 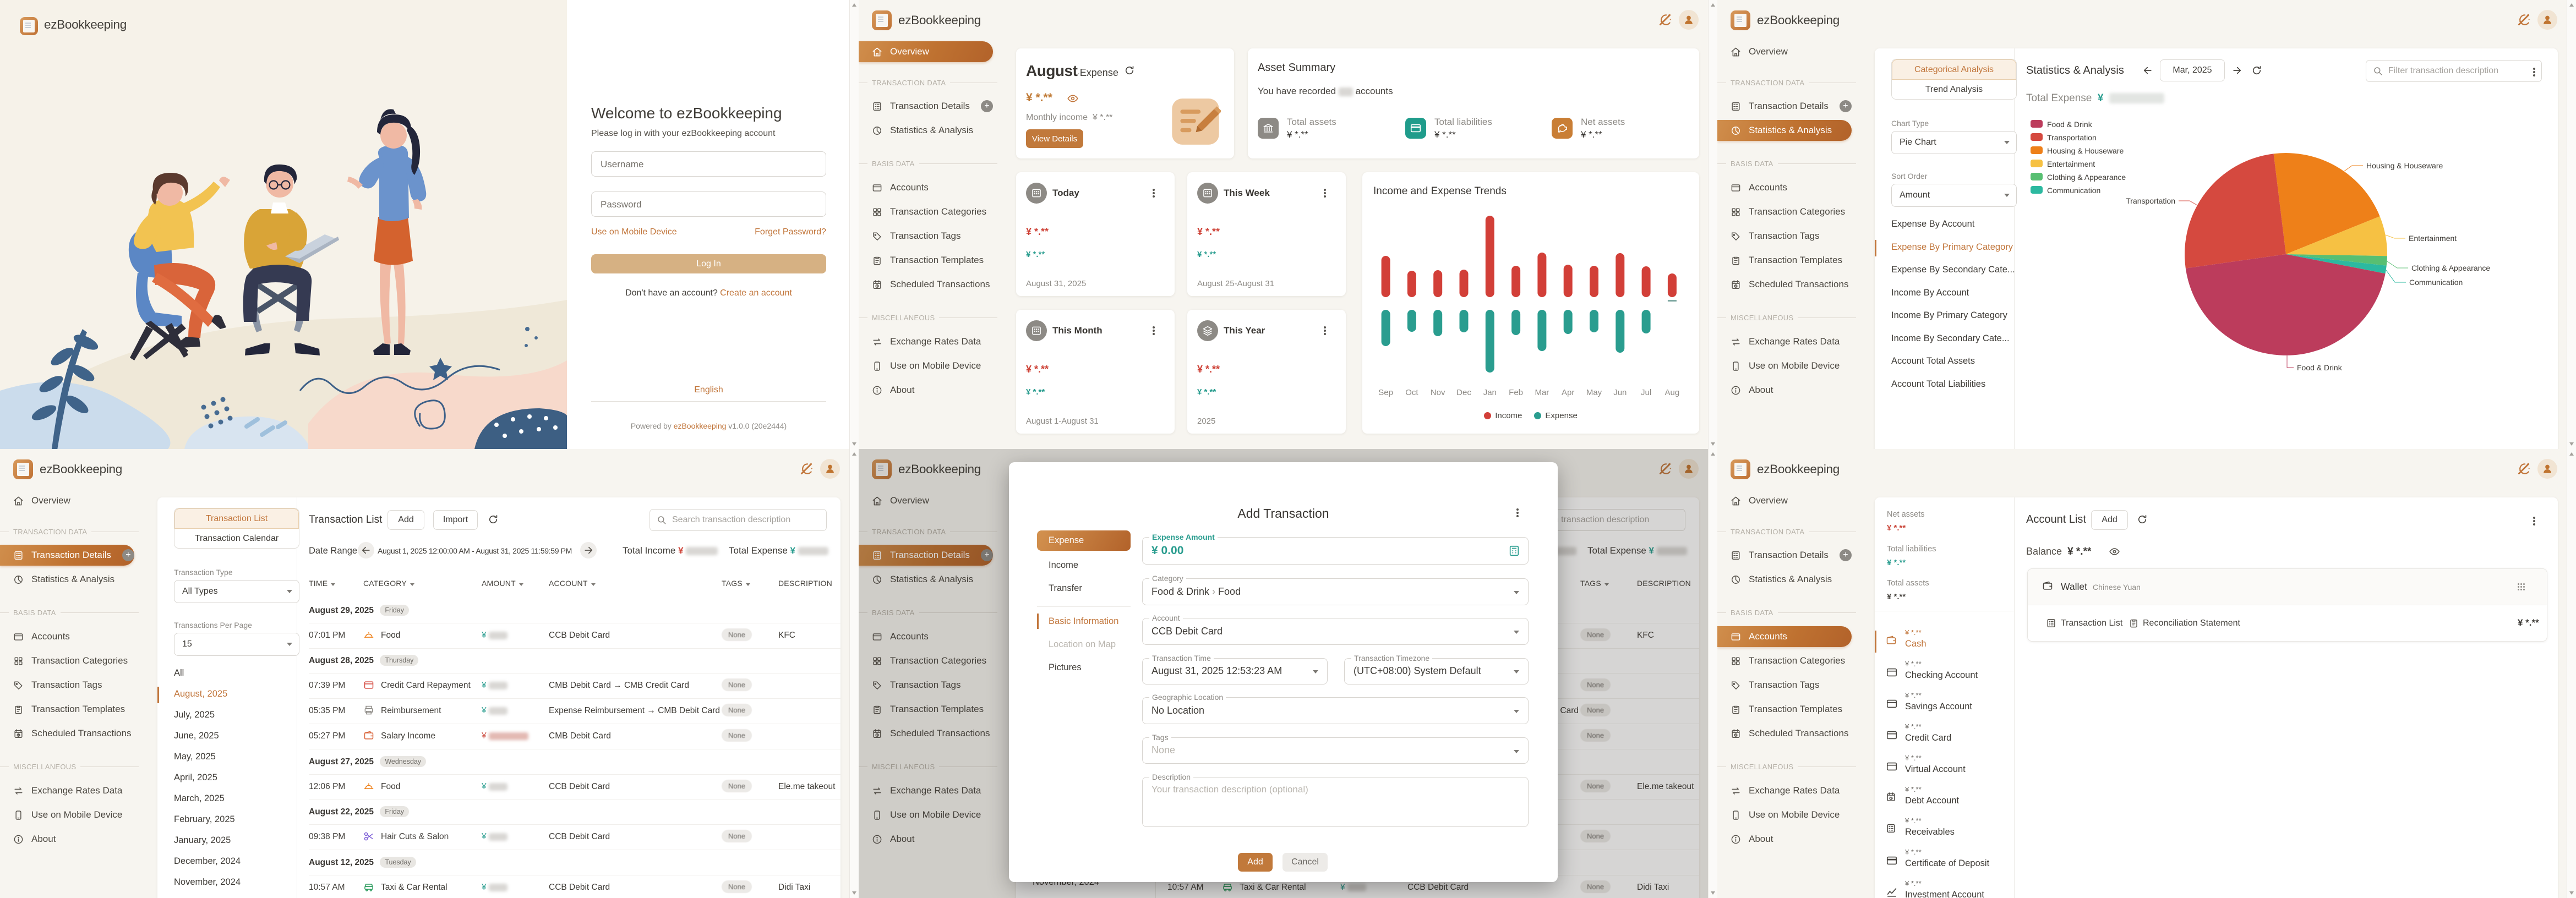 I want to click on svg-text: Dec, so click(x=1464, y=392).